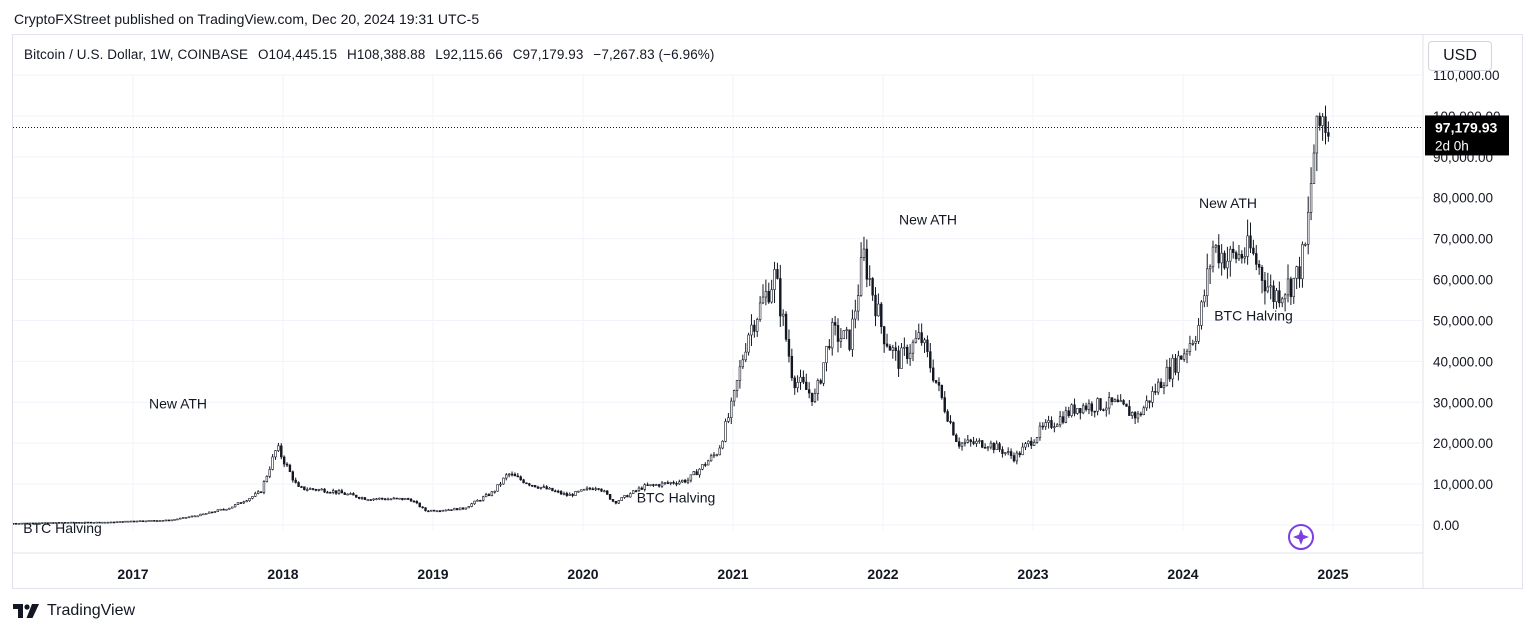  I want to click on legend-change: −7,267.83 (−6.96%), so click(654, 54).